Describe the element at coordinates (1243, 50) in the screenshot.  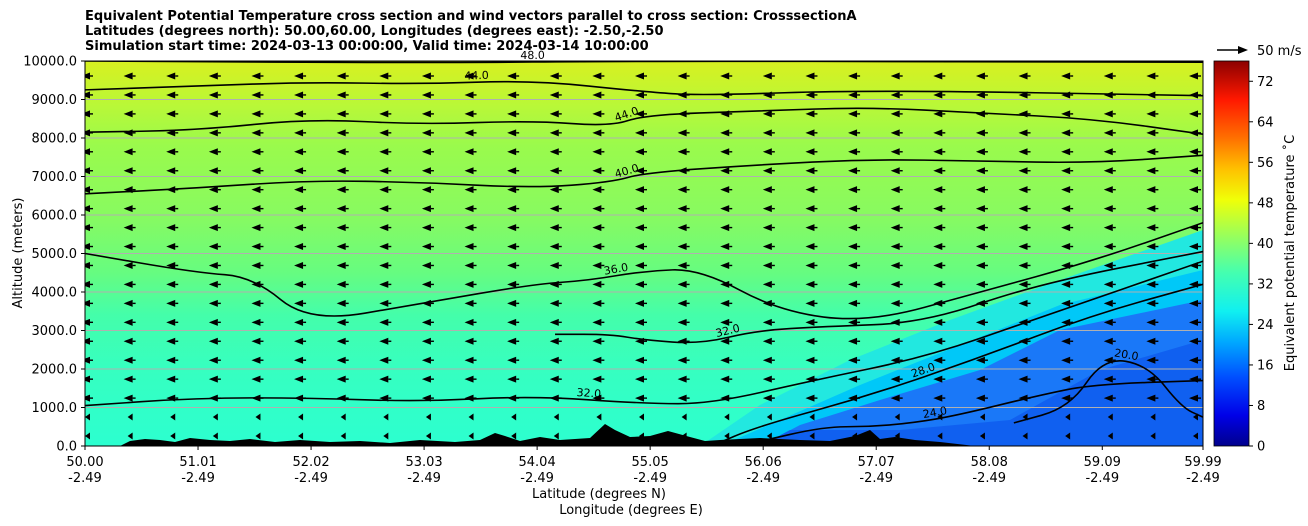
I see `quiver-key-arrowhead` at that location.